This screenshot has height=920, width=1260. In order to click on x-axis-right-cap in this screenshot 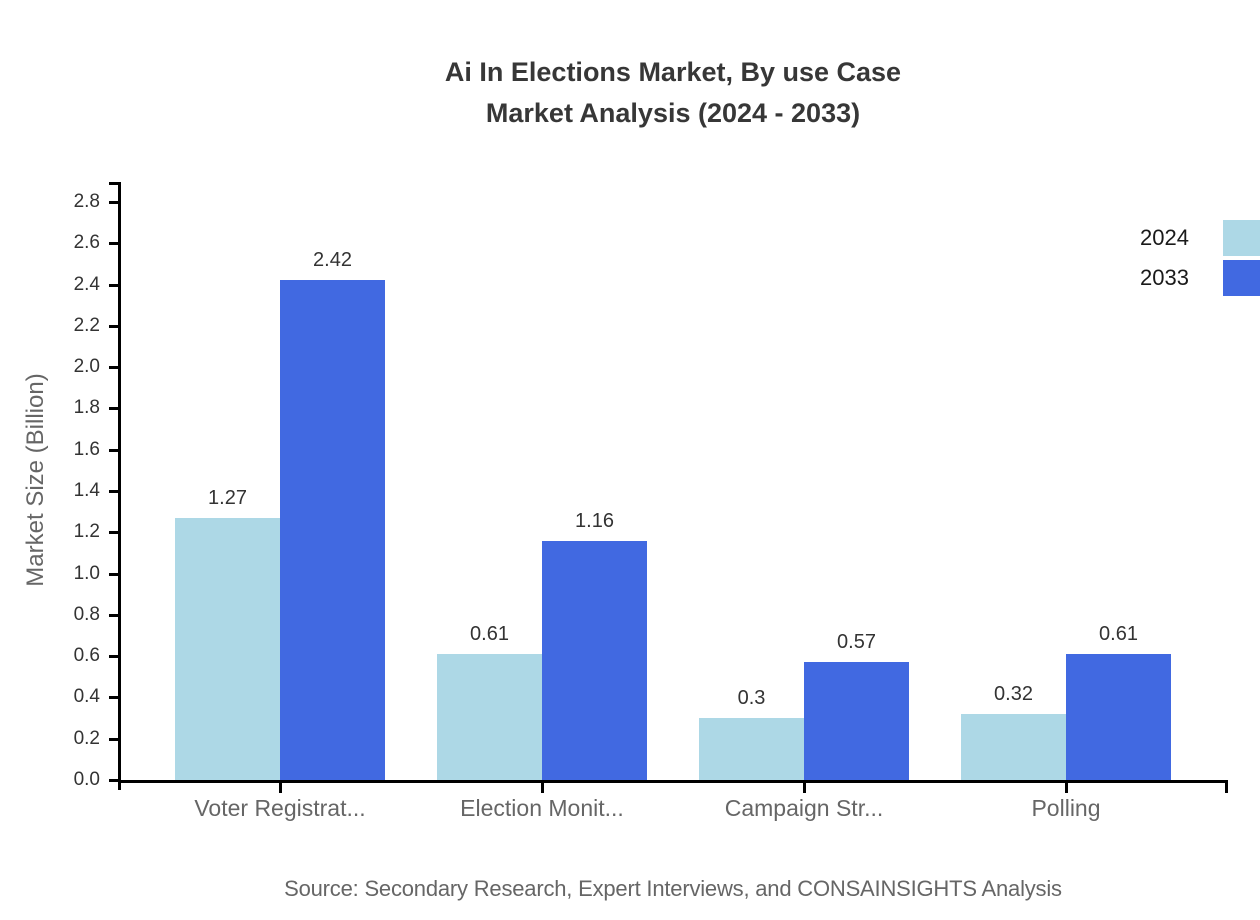, I will do `click(1226, 786)`.